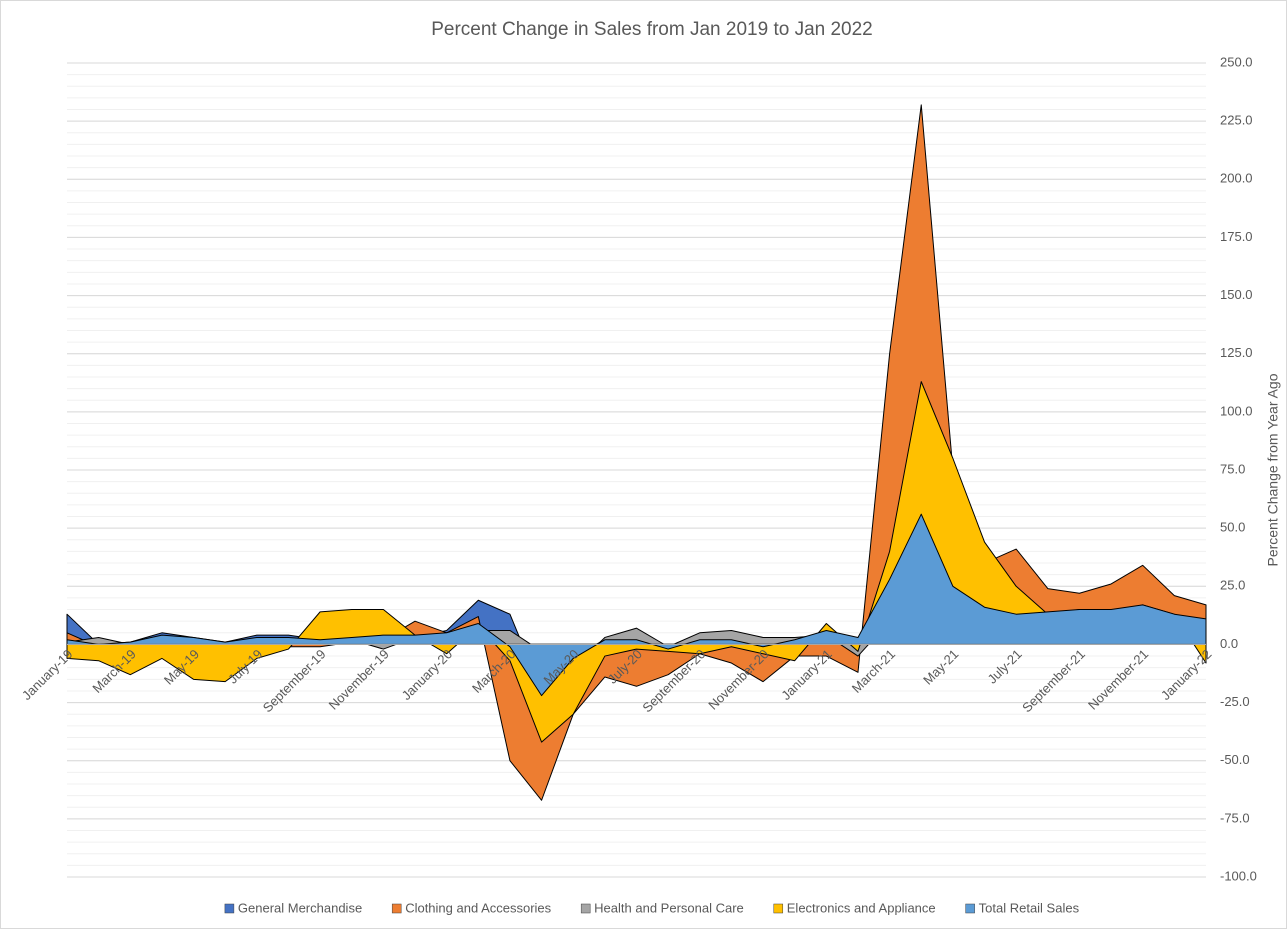 The width and height of the screenshot is (1287, 929). What do you see at coordinates (669, 907) in the screenshot?
I see `legend-label: Health and Personal Care` at bounding box center [669, 907].